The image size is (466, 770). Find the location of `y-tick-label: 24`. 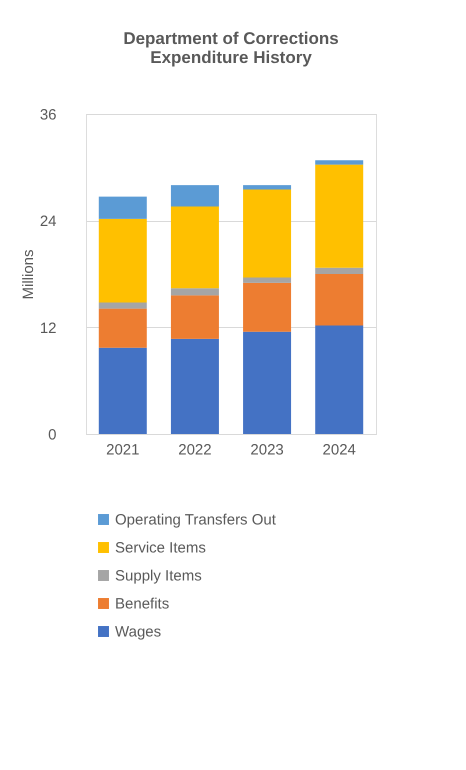

y-tick-label: 24 is located at coordinates (48, 221).